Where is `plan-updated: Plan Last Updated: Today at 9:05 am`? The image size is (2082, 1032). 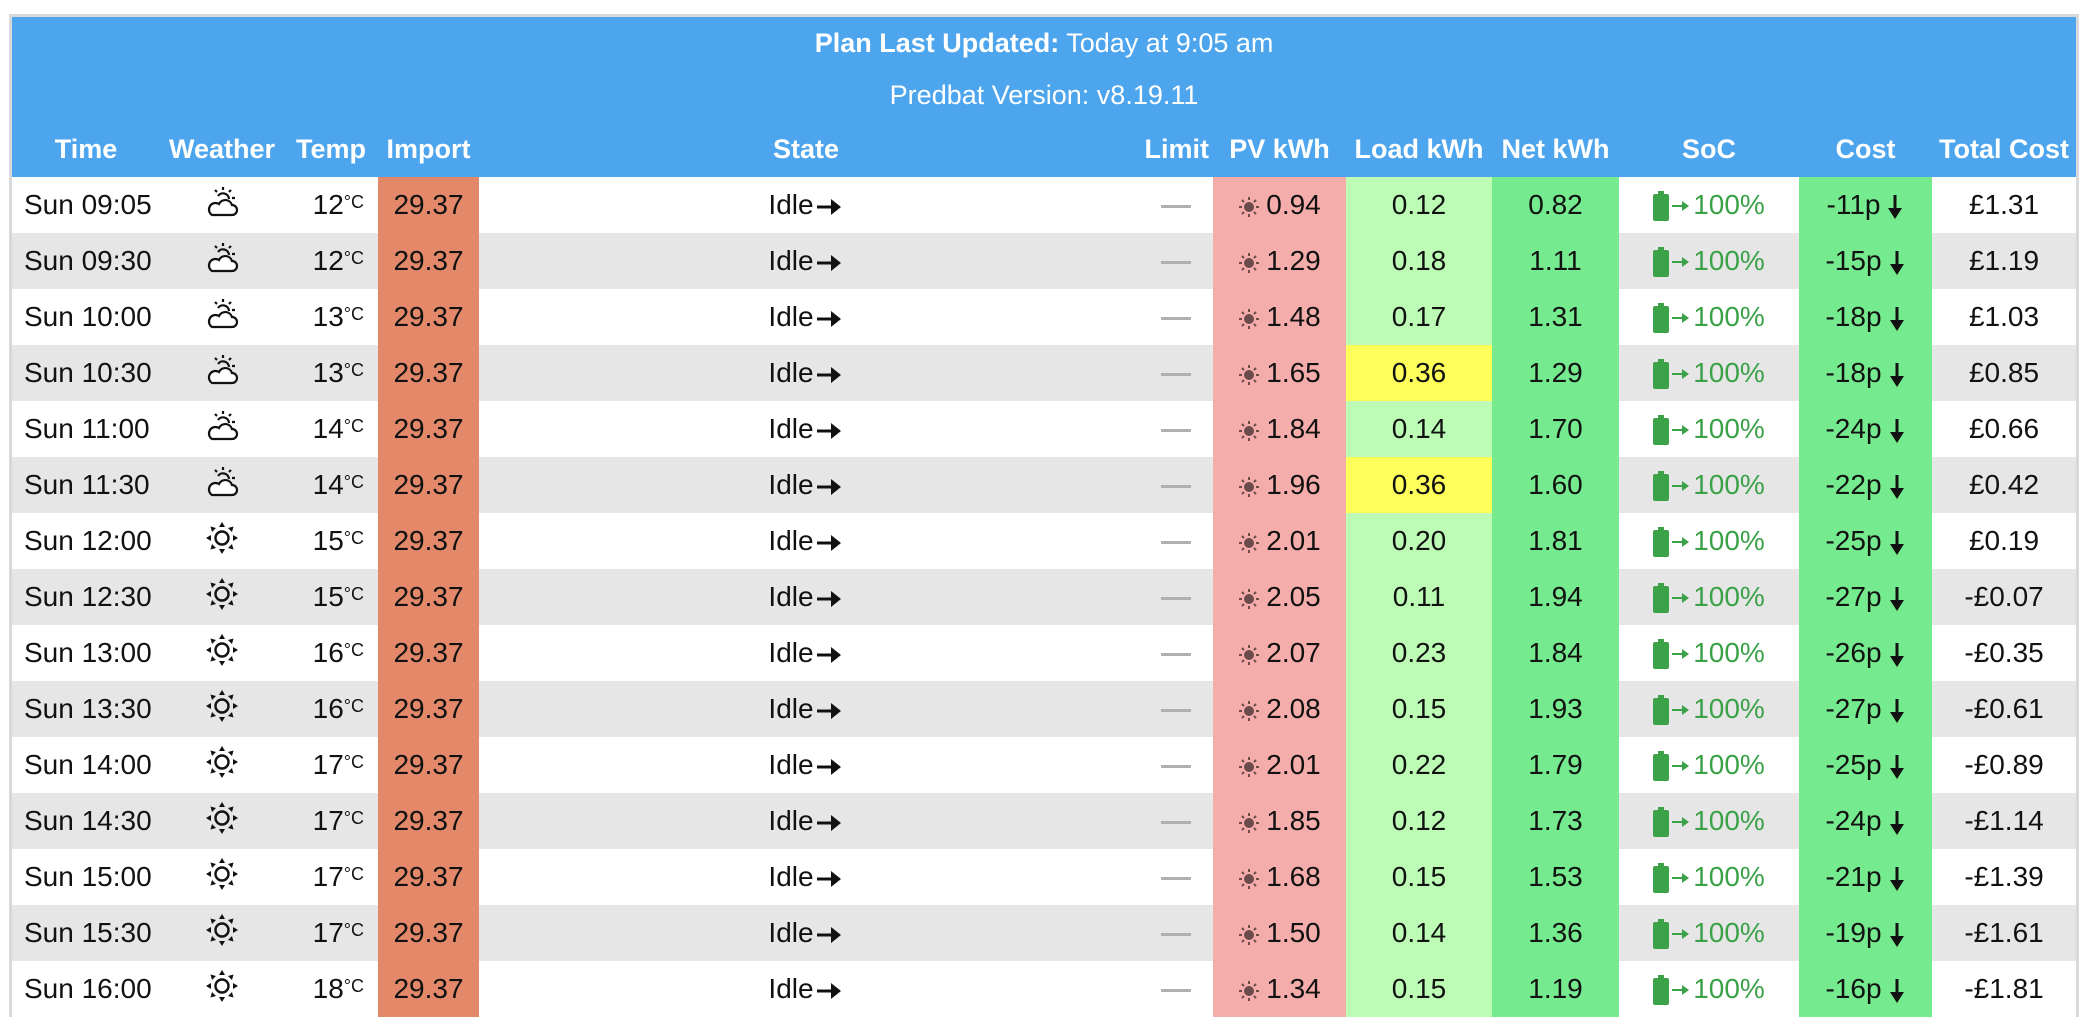
plan-updated: Plan Last Updated: Today at 9:05 am is located at coordinates (1044, 43).